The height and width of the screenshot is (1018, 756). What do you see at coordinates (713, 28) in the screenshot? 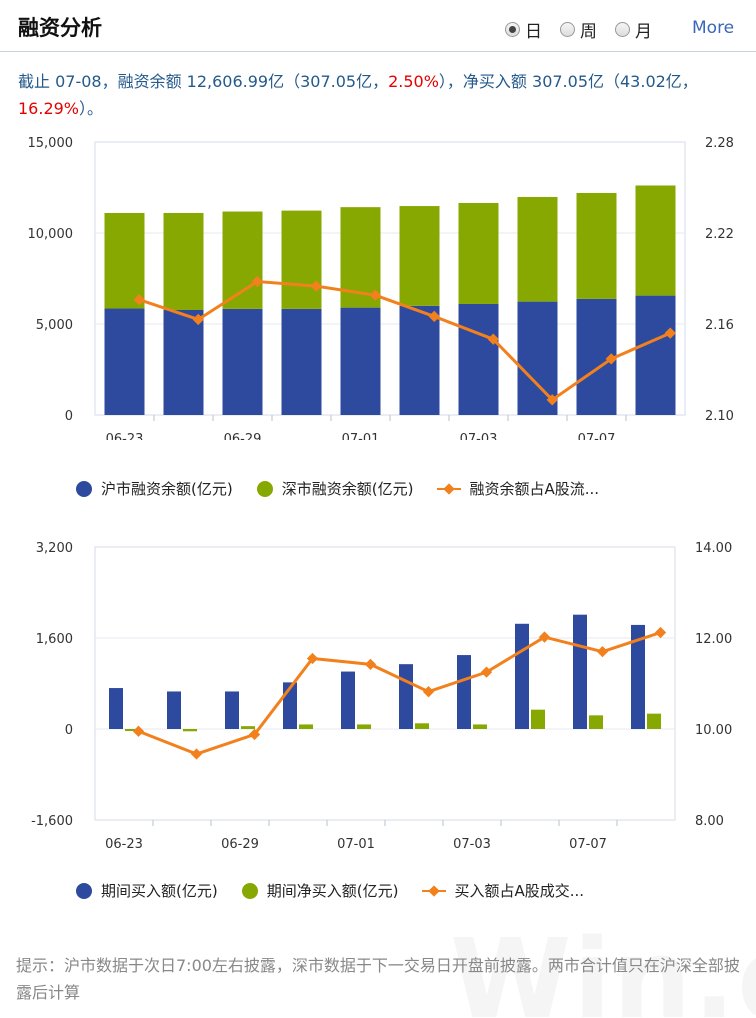
I see `more-link: More` at bounding box center [713, 28].